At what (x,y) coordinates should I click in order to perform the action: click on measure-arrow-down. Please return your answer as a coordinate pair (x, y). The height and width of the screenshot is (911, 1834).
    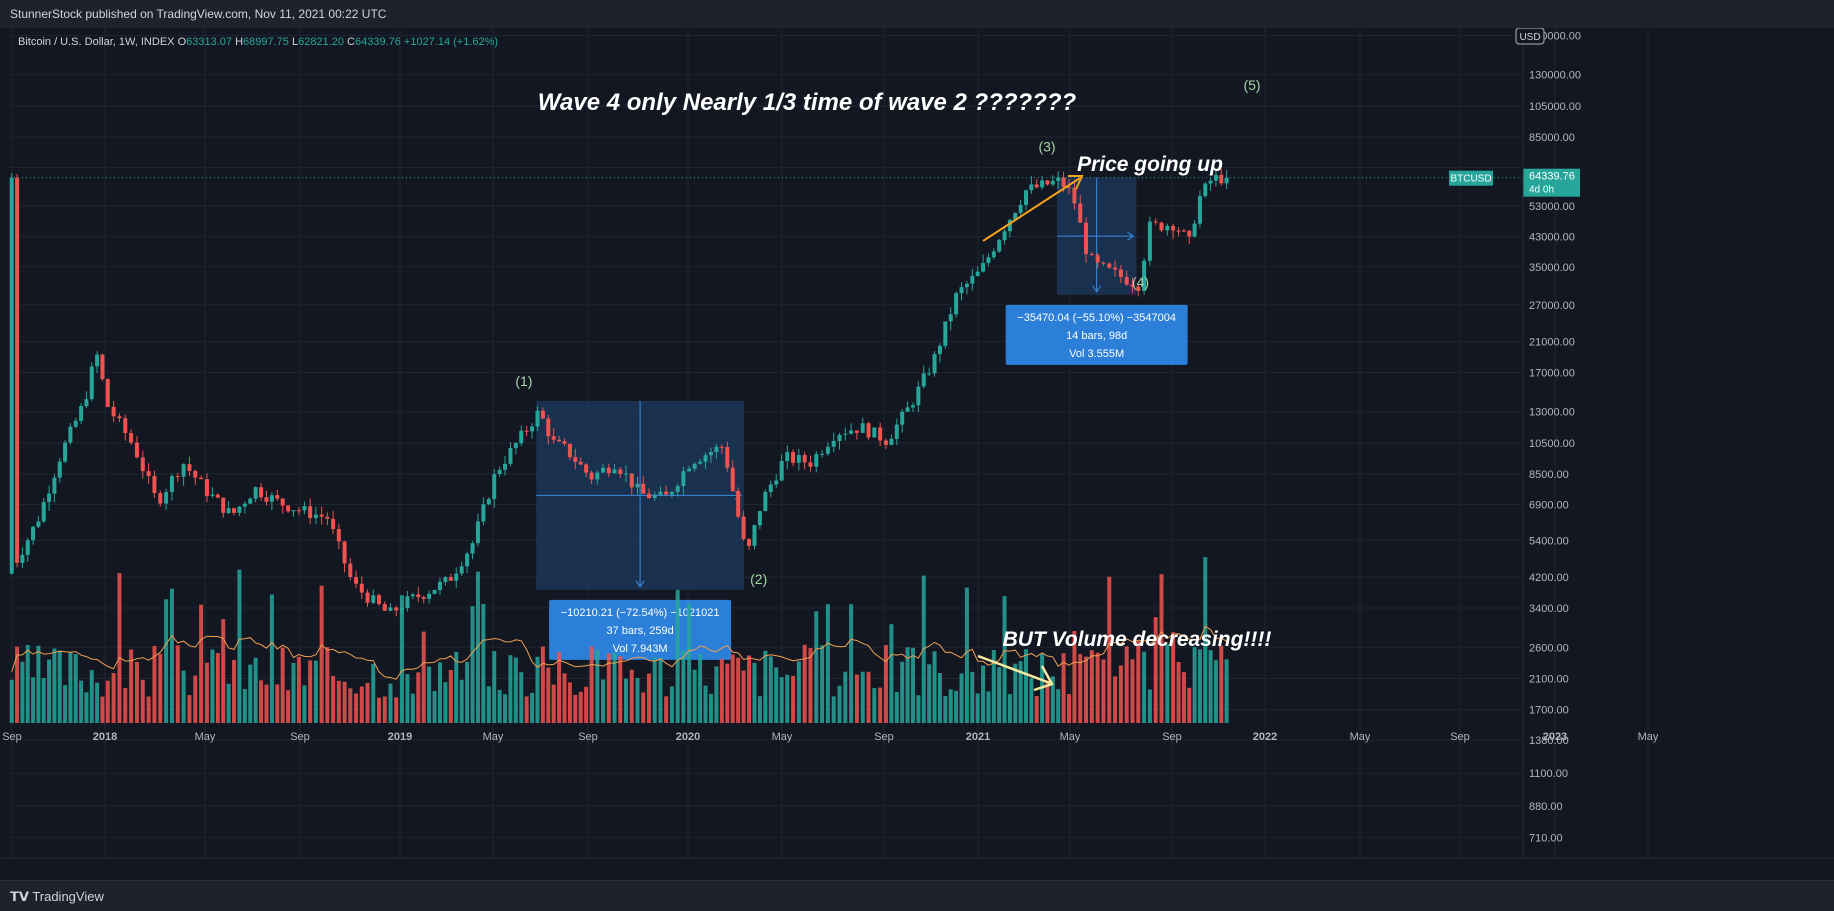
    Looking at the image, I should click on (640, 584).